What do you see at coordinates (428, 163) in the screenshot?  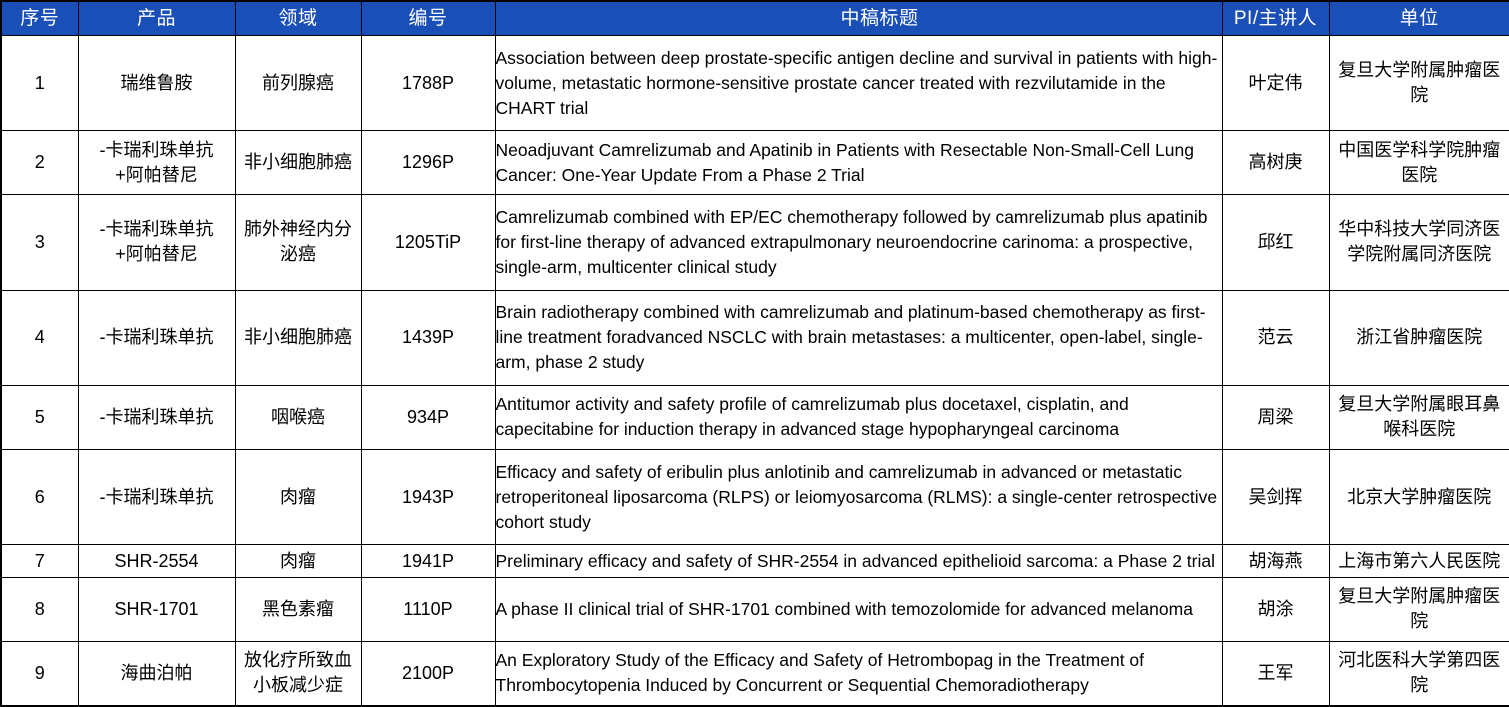 I see `cell-code: 1296P` at bounding box center [428, 163].